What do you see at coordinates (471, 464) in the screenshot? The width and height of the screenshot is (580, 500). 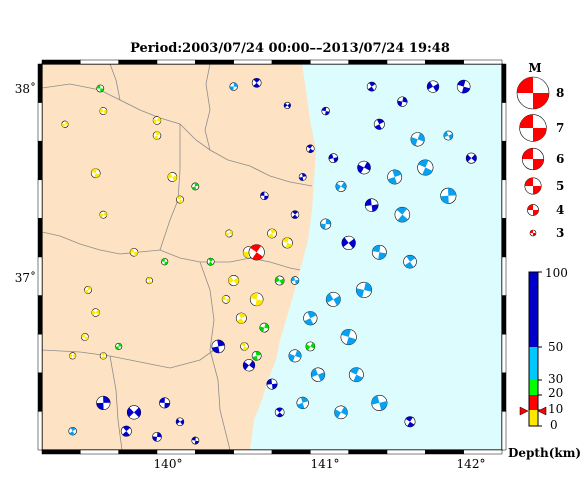 I see `lon-tick-label-142: 142°` at bounding box center [471, 464].